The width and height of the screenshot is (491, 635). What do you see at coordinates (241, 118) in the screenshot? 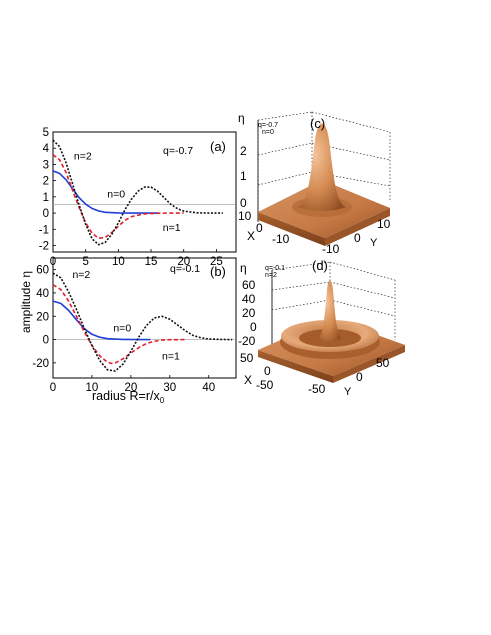
I see `panel-c-zlabel: η` at bounding box center [241, 118].